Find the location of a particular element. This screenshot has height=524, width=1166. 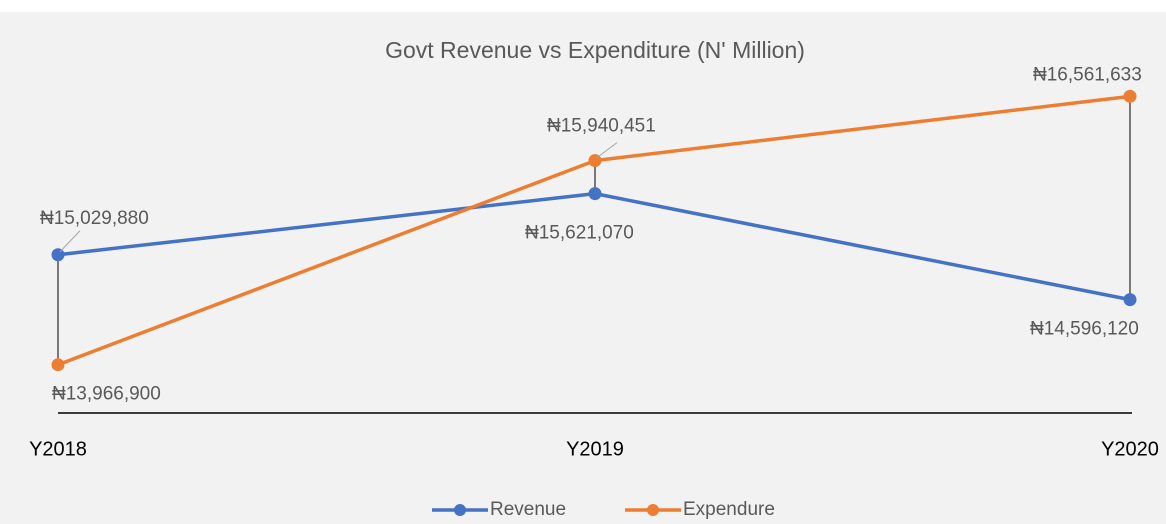

legend-label: Expendure is located at coordinates (729, 509).